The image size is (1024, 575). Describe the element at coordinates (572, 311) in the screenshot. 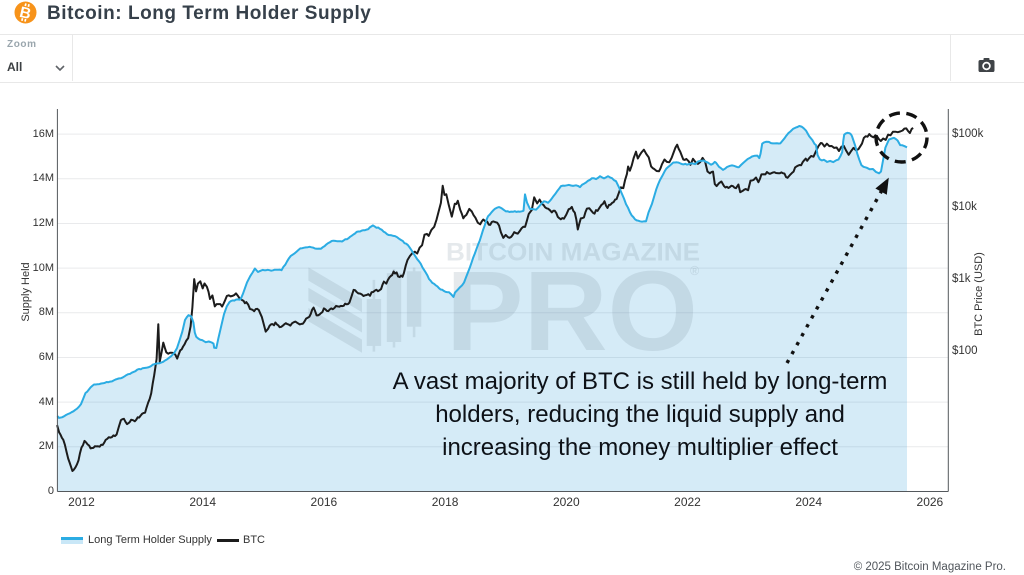

I see `svg-text: PRO` at that location.